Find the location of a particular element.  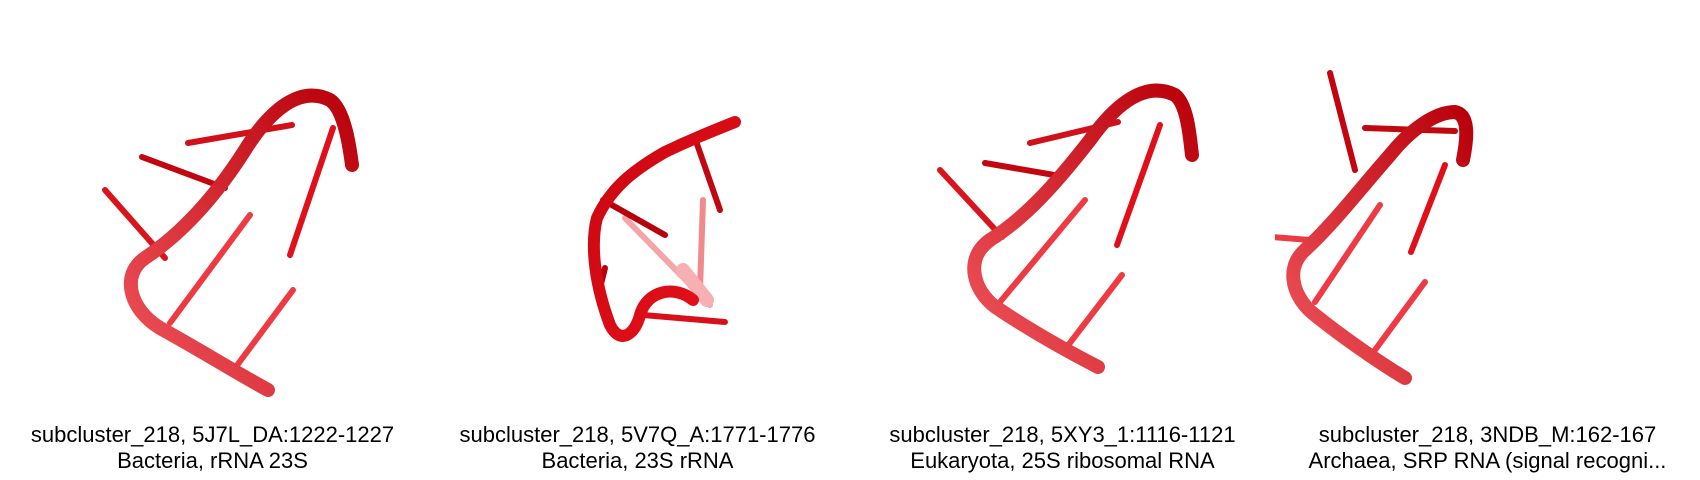

panel-subtitle: Bacteria, 23S rRNA is located at coordinates (637, 460).